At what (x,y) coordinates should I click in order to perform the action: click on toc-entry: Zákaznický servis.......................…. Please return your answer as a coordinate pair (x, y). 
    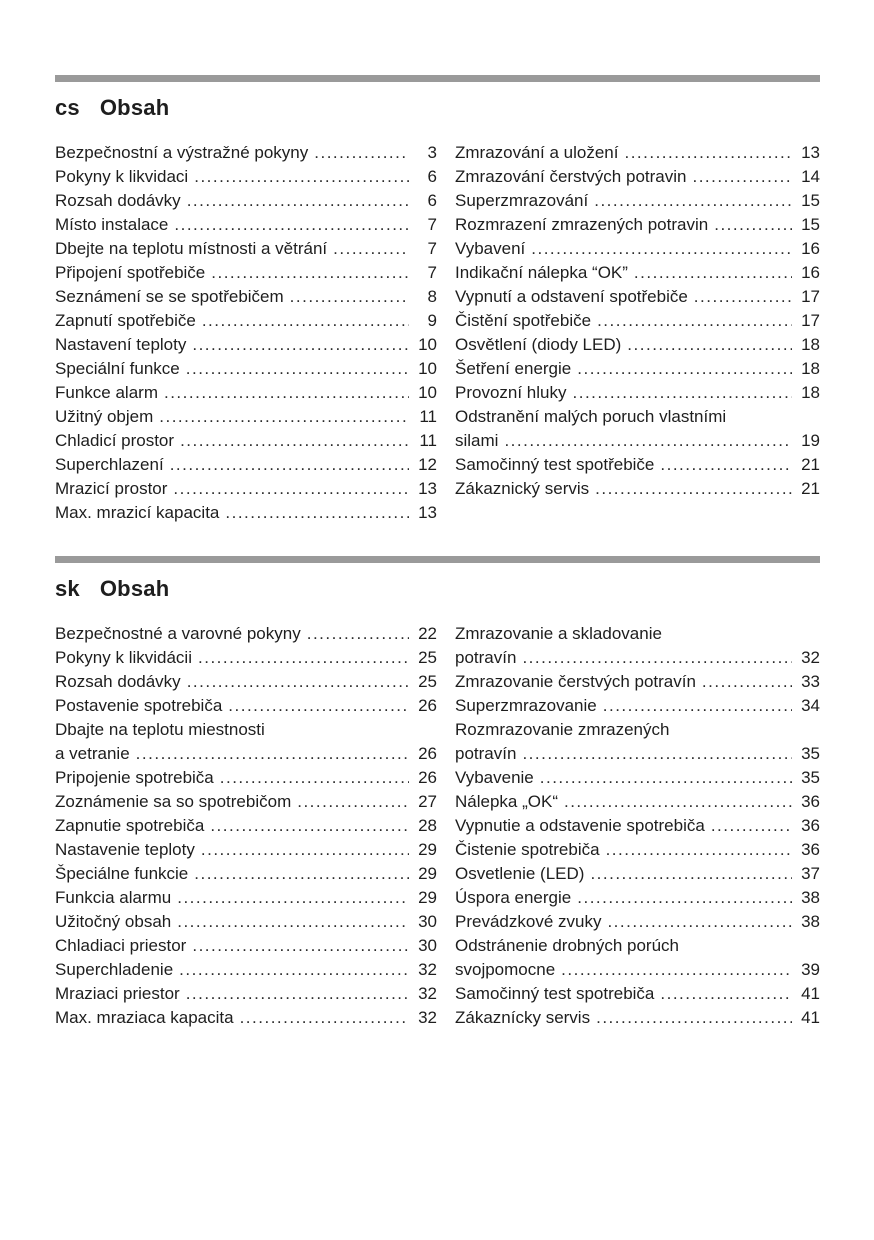
    Looking at the image, I should click on (637, 489).